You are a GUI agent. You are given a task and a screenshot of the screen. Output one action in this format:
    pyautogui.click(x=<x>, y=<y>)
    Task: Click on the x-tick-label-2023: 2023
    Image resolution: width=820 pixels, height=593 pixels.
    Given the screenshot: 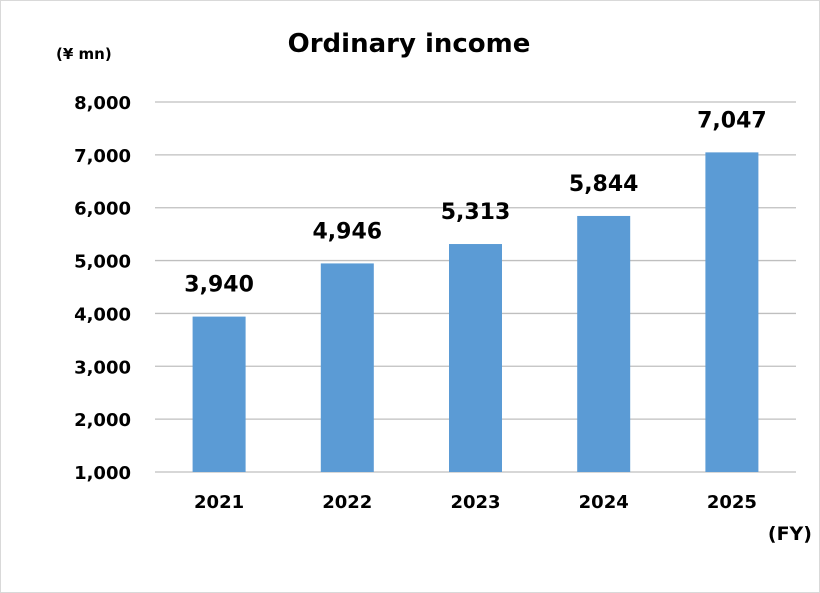 What is the action you would take?
    pyautogui.click(x=475, y=502)
    